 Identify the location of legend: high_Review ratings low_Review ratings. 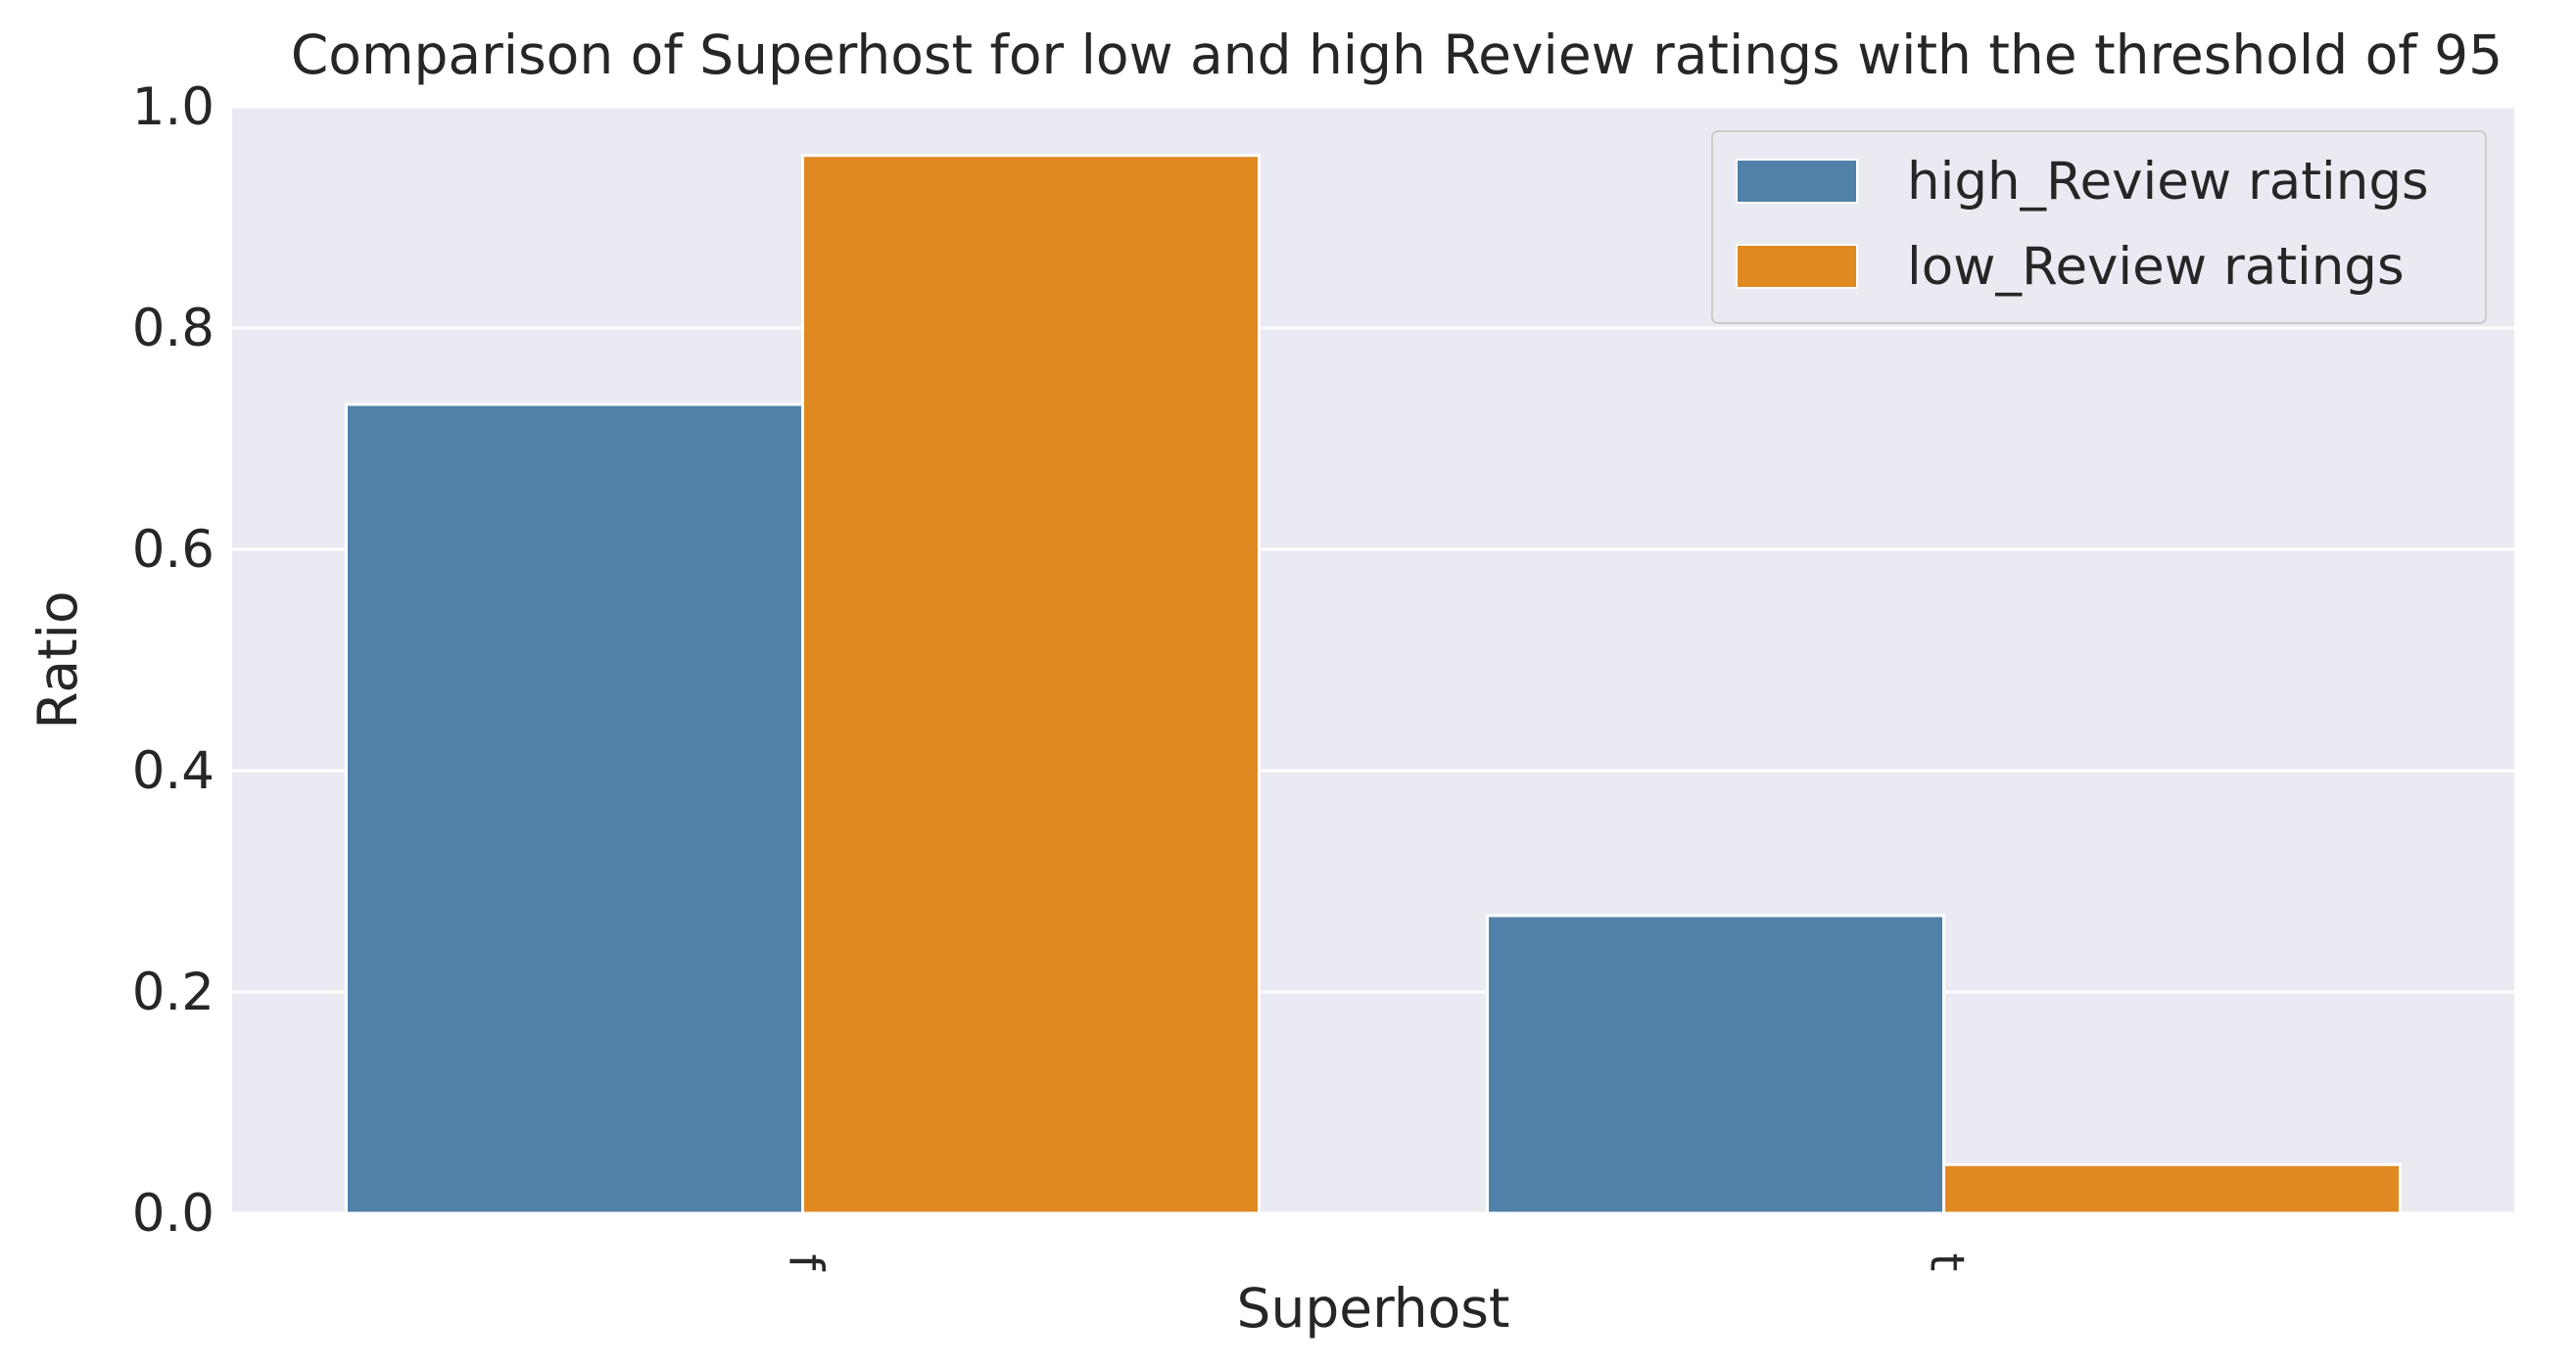
(2099, 227).